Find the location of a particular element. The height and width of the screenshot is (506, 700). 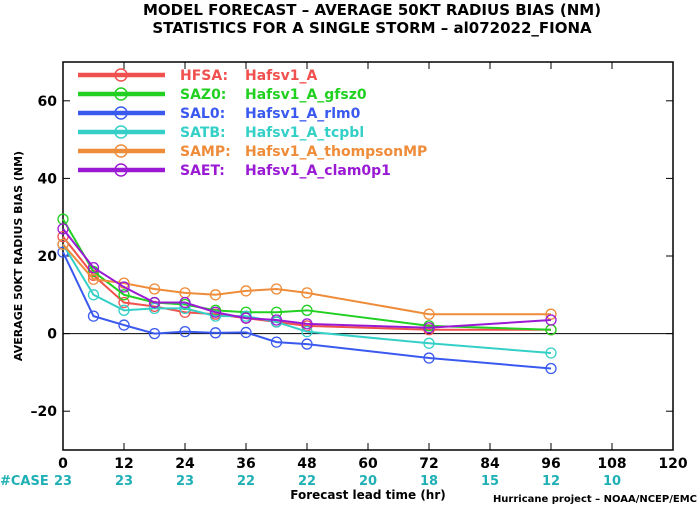

x-tick-label: 12 is located at coordinates (123, 464).